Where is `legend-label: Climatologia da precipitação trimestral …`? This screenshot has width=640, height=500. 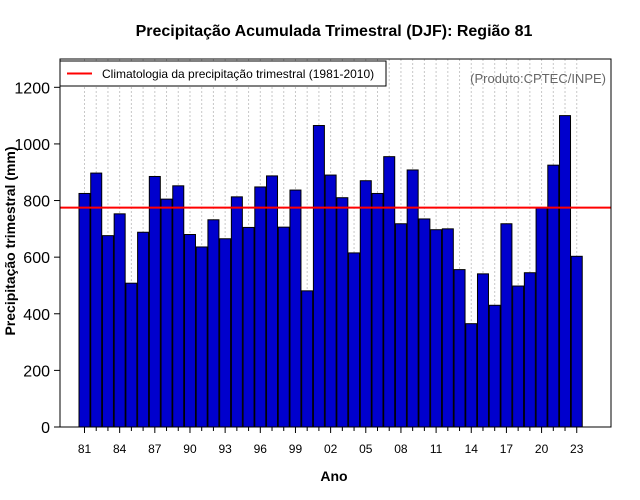 legend-label: Climatologia da precipitação trimestral … is located at coordinates (238, 74).